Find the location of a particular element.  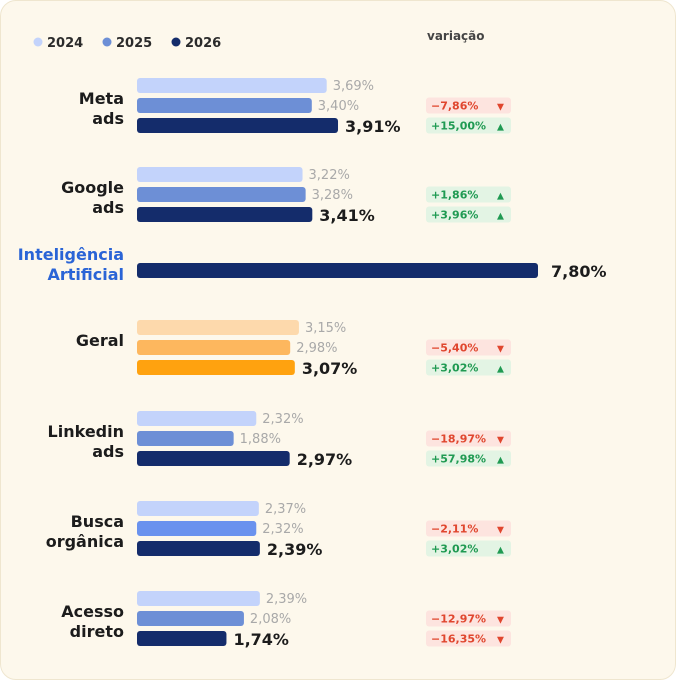

data-label: 3,28% is located at coordinates (332, 195).